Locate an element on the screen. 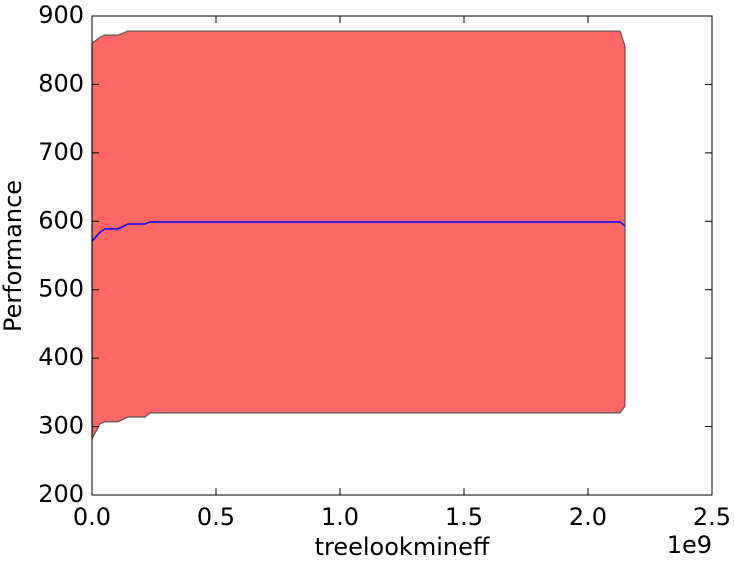  x-tick-label: 0.5 is located at coordinates (216, 517).